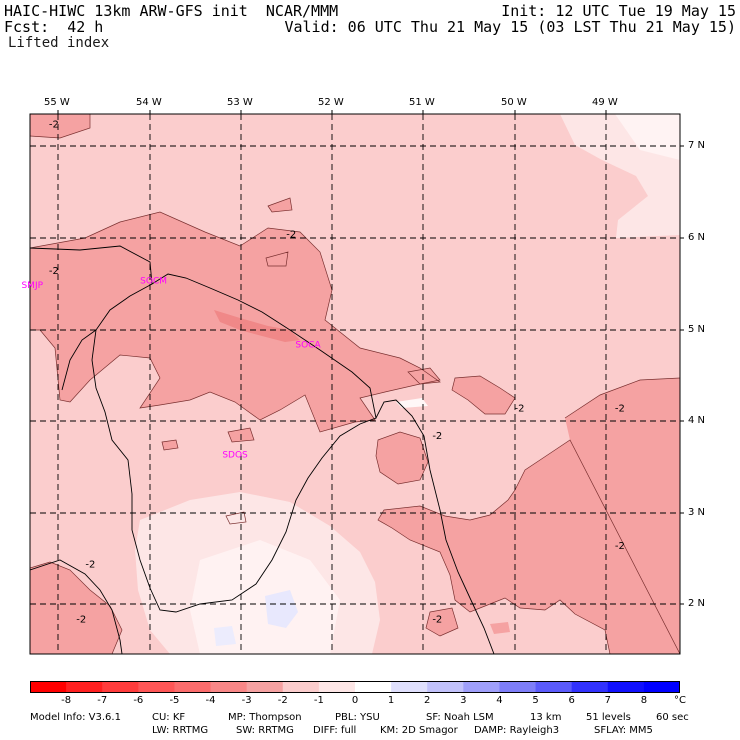 The image size is (740, 740). I want to click on footer-damp: DAMP: Rayleigh3, so click(517, 730).